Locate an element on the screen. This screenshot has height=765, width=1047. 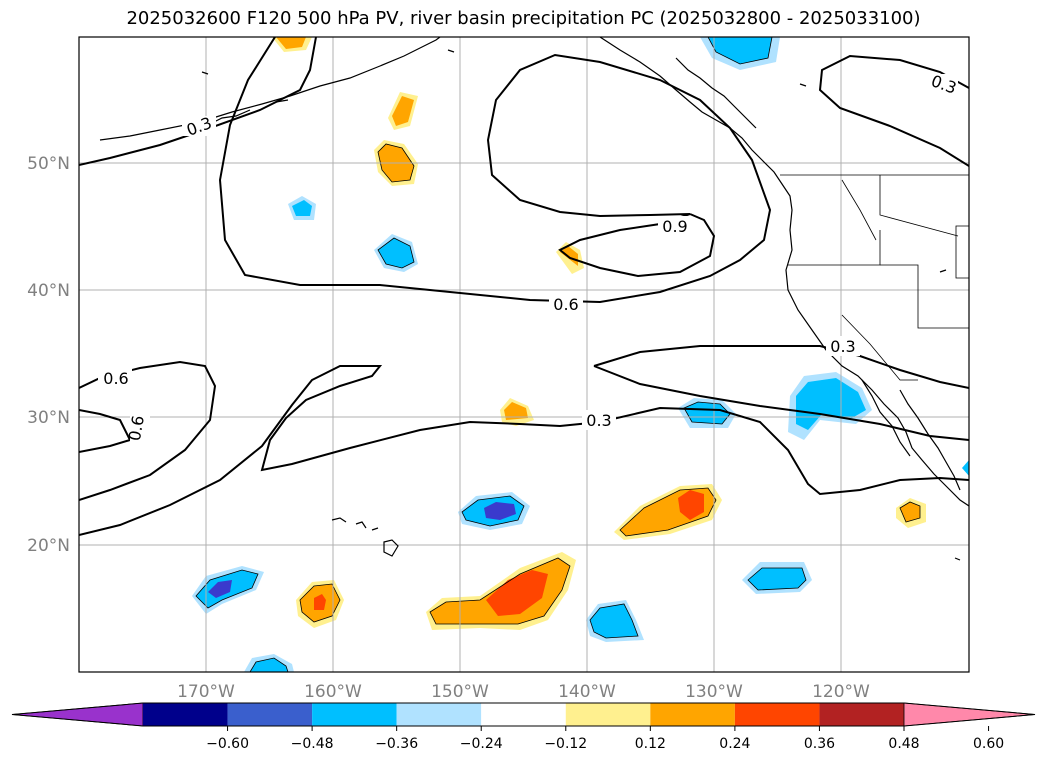
longitude-labels: 170°W 160°W 150°W 140°W 130°W 120°W is located at coordinates (523, 692).